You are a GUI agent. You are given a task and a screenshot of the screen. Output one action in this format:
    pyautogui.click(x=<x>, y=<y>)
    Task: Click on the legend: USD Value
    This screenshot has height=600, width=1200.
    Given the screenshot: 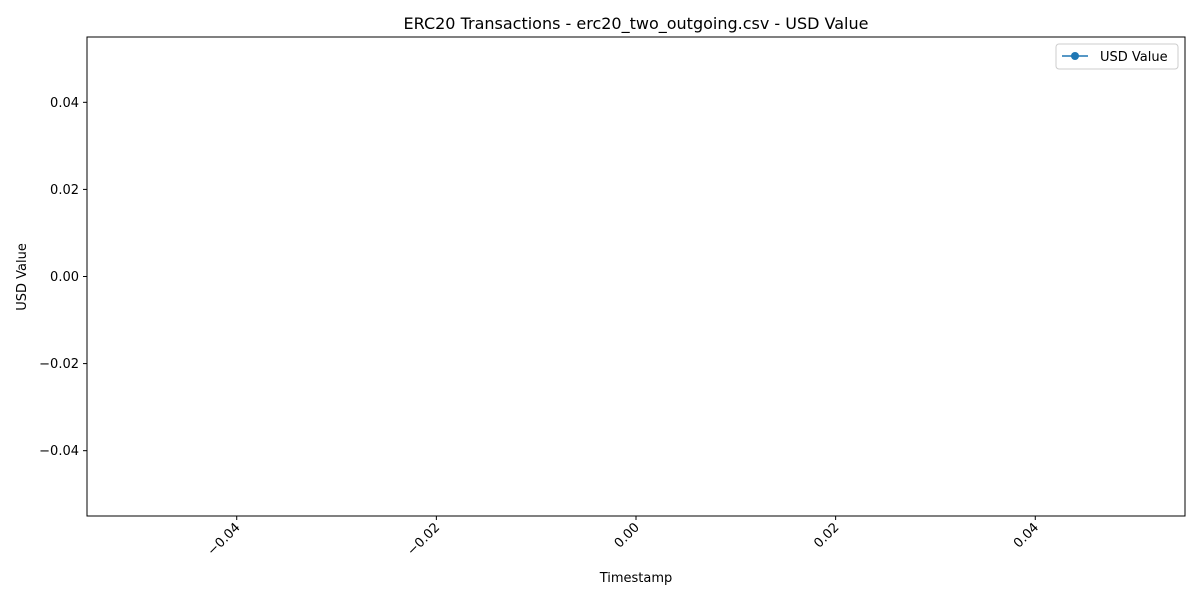 What is the action you would take?
    pyautogui.click(x=1117, y=56)
    